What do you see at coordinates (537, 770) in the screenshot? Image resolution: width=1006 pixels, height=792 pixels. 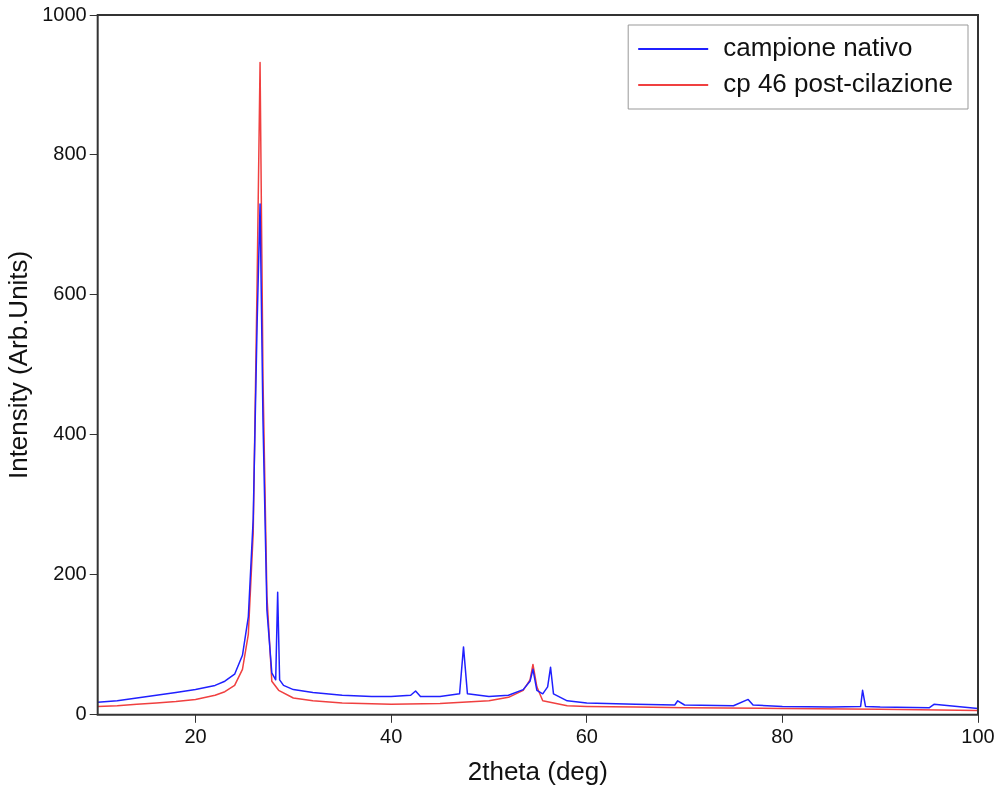 I see `x-axis-title: 2theta (deg)` at bounding box center [537, 770].